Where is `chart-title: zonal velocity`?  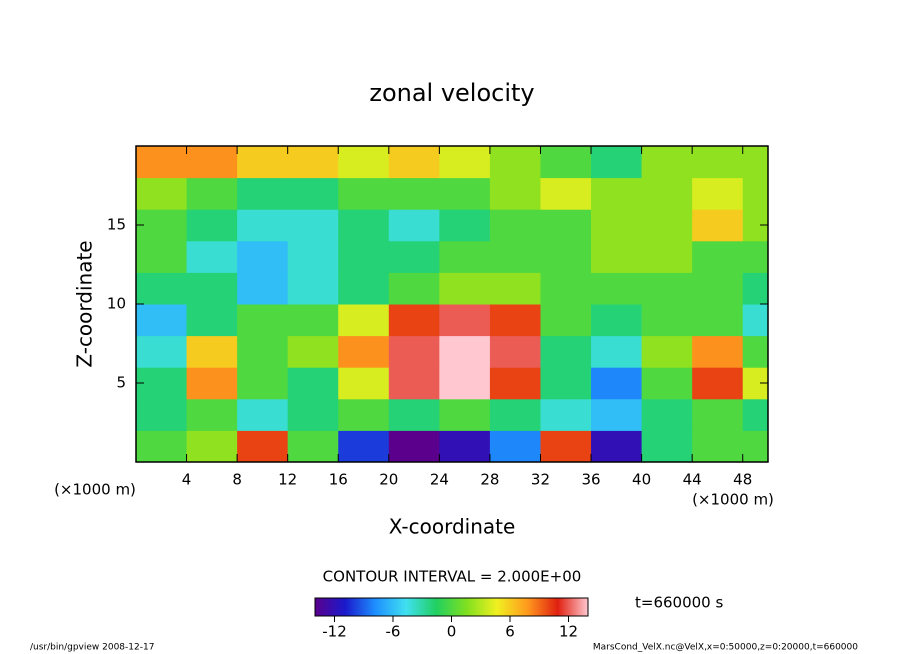 chart-title: zonal velocity is located at coordinates (451, 93).